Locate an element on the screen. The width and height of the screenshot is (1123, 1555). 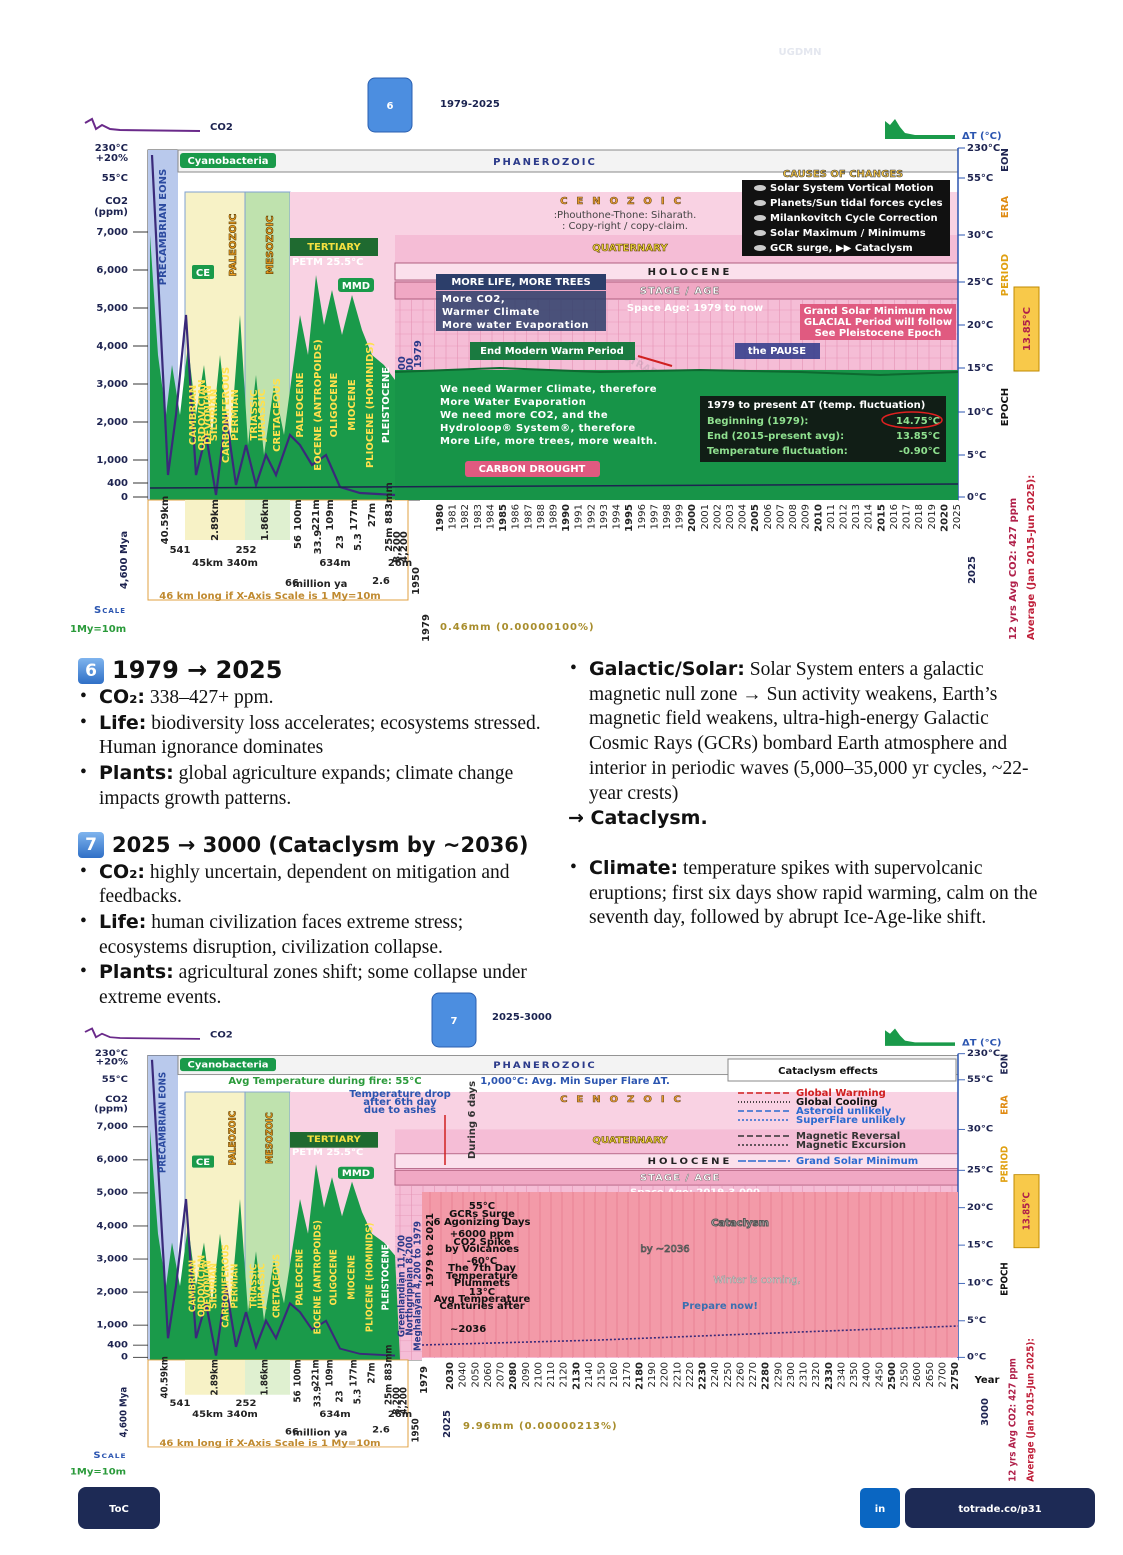
year-label: 2700 is located at coordinates (942, 1374).